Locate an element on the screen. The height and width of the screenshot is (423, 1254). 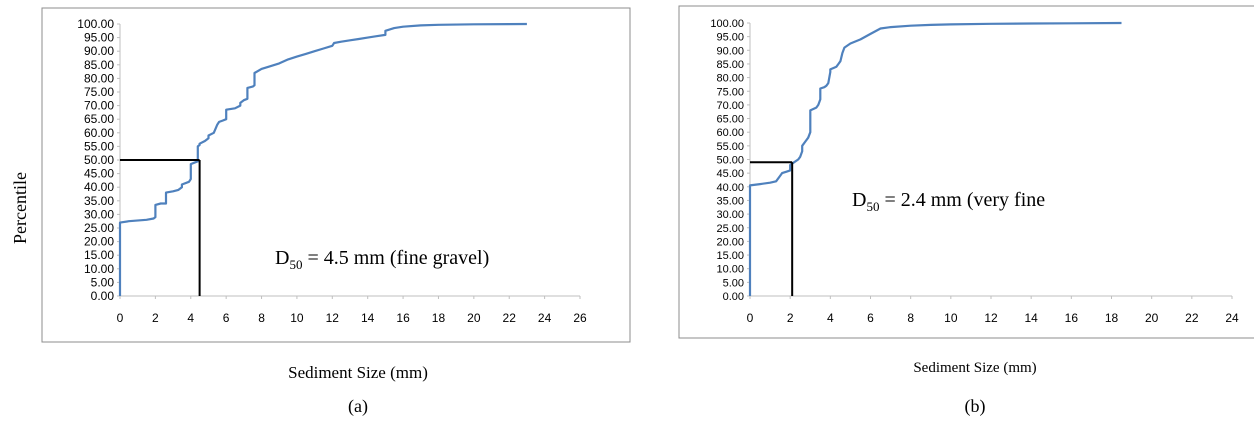
y-axis-title: Percentile is located at coordinates (20, 208).